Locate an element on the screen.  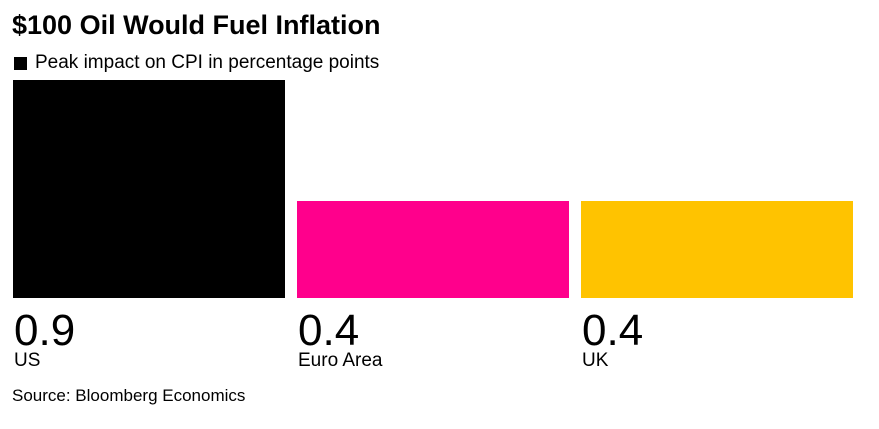
chart-title: $100 Oil Would Fuel Inflation is located at coordinates (196, 25).